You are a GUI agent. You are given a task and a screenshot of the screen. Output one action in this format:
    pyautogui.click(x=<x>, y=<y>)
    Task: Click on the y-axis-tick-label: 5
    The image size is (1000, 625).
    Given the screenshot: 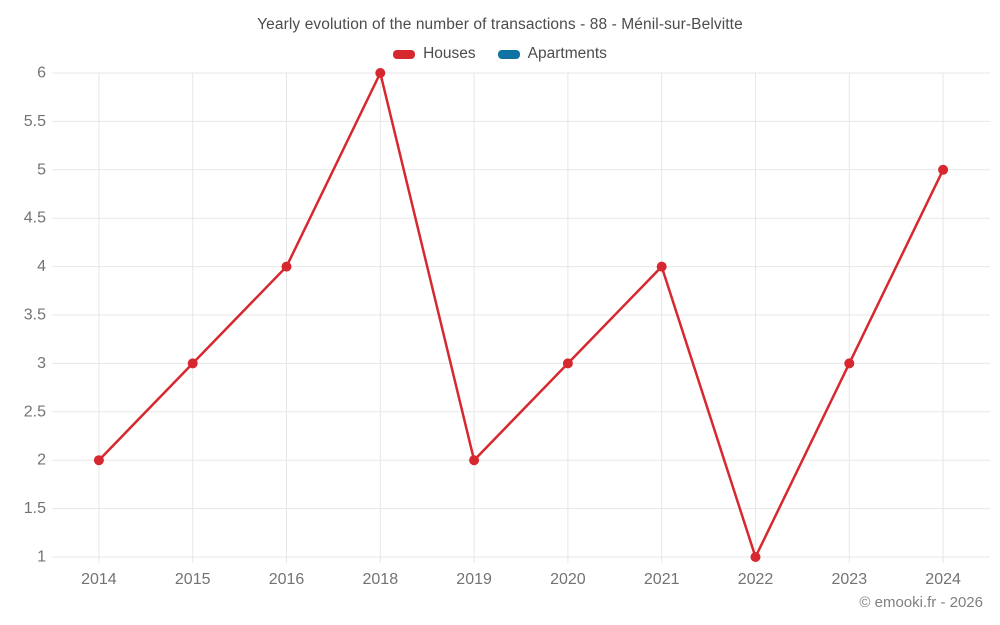 What is the action you would take?
    pyautogui.click(x=41, y=169)
    